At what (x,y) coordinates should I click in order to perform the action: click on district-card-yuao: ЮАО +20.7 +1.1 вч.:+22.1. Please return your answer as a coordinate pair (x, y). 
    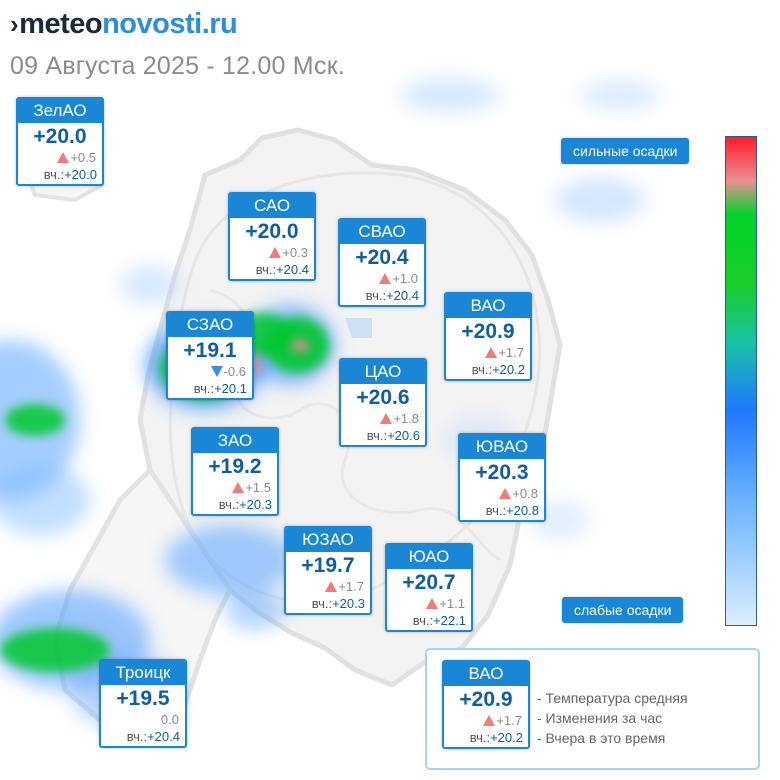
    Looking at the image, I should click on (429, 587).